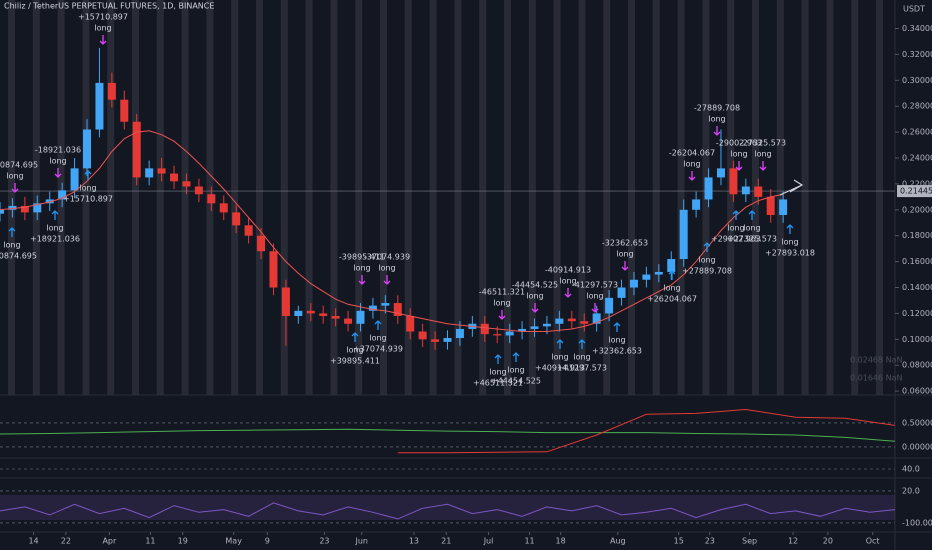  I want to click on signal-label: +27893.018, so click(790, 253).